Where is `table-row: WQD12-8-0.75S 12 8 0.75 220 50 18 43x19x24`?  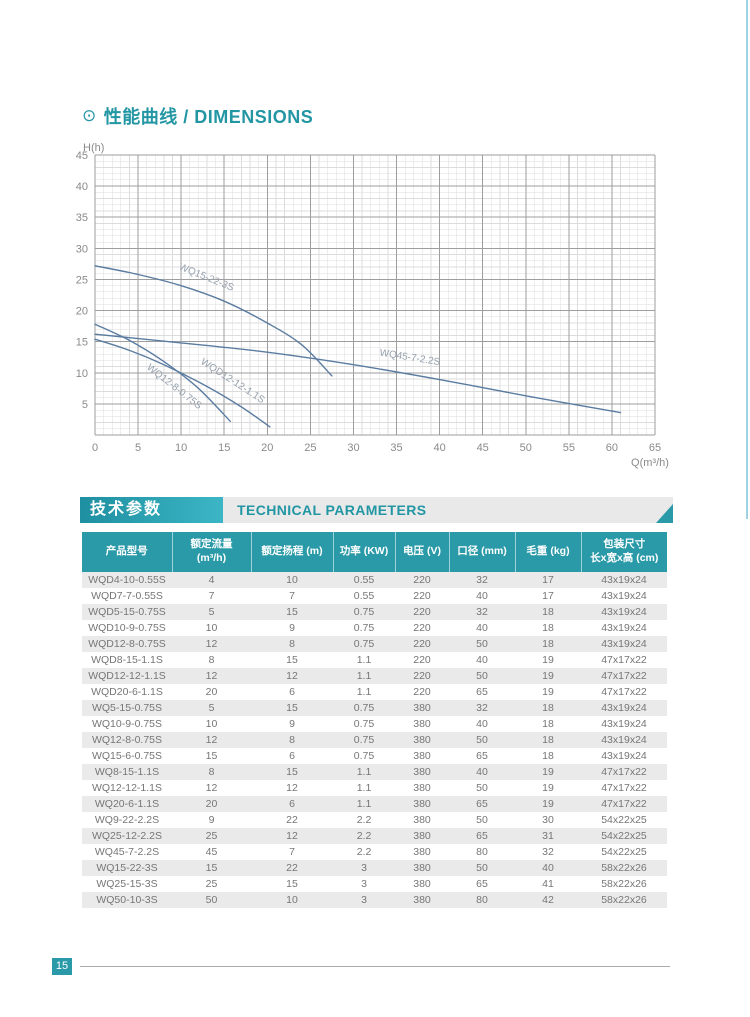
table-row: WQD12-8-0.75S 12 8 0.75 220 50 18 43x19x24 is located at coordinates (374, 644).